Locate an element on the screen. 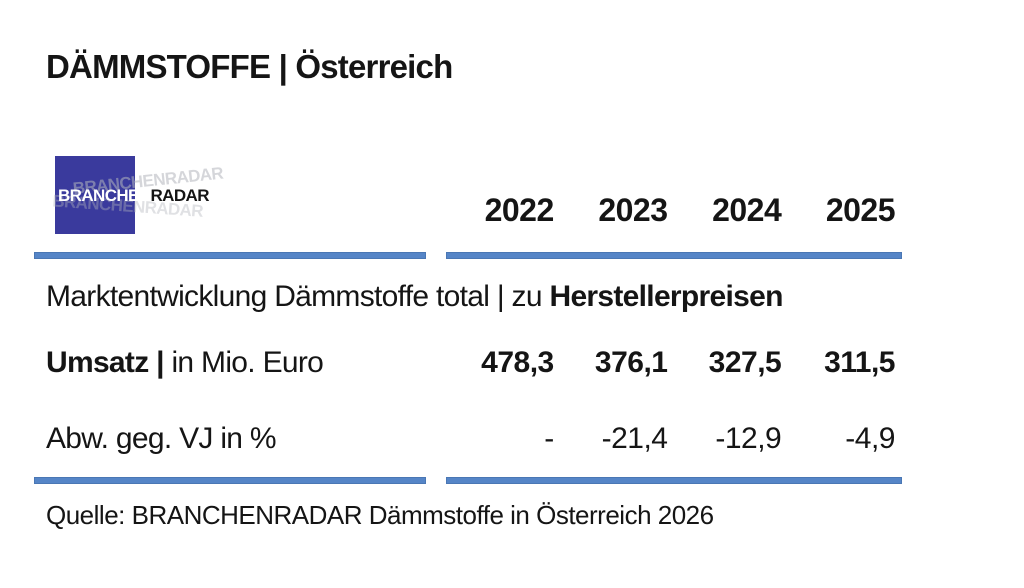  year-header-row: 2022 2023 2024 2025 is located at coordinates (668, 210).